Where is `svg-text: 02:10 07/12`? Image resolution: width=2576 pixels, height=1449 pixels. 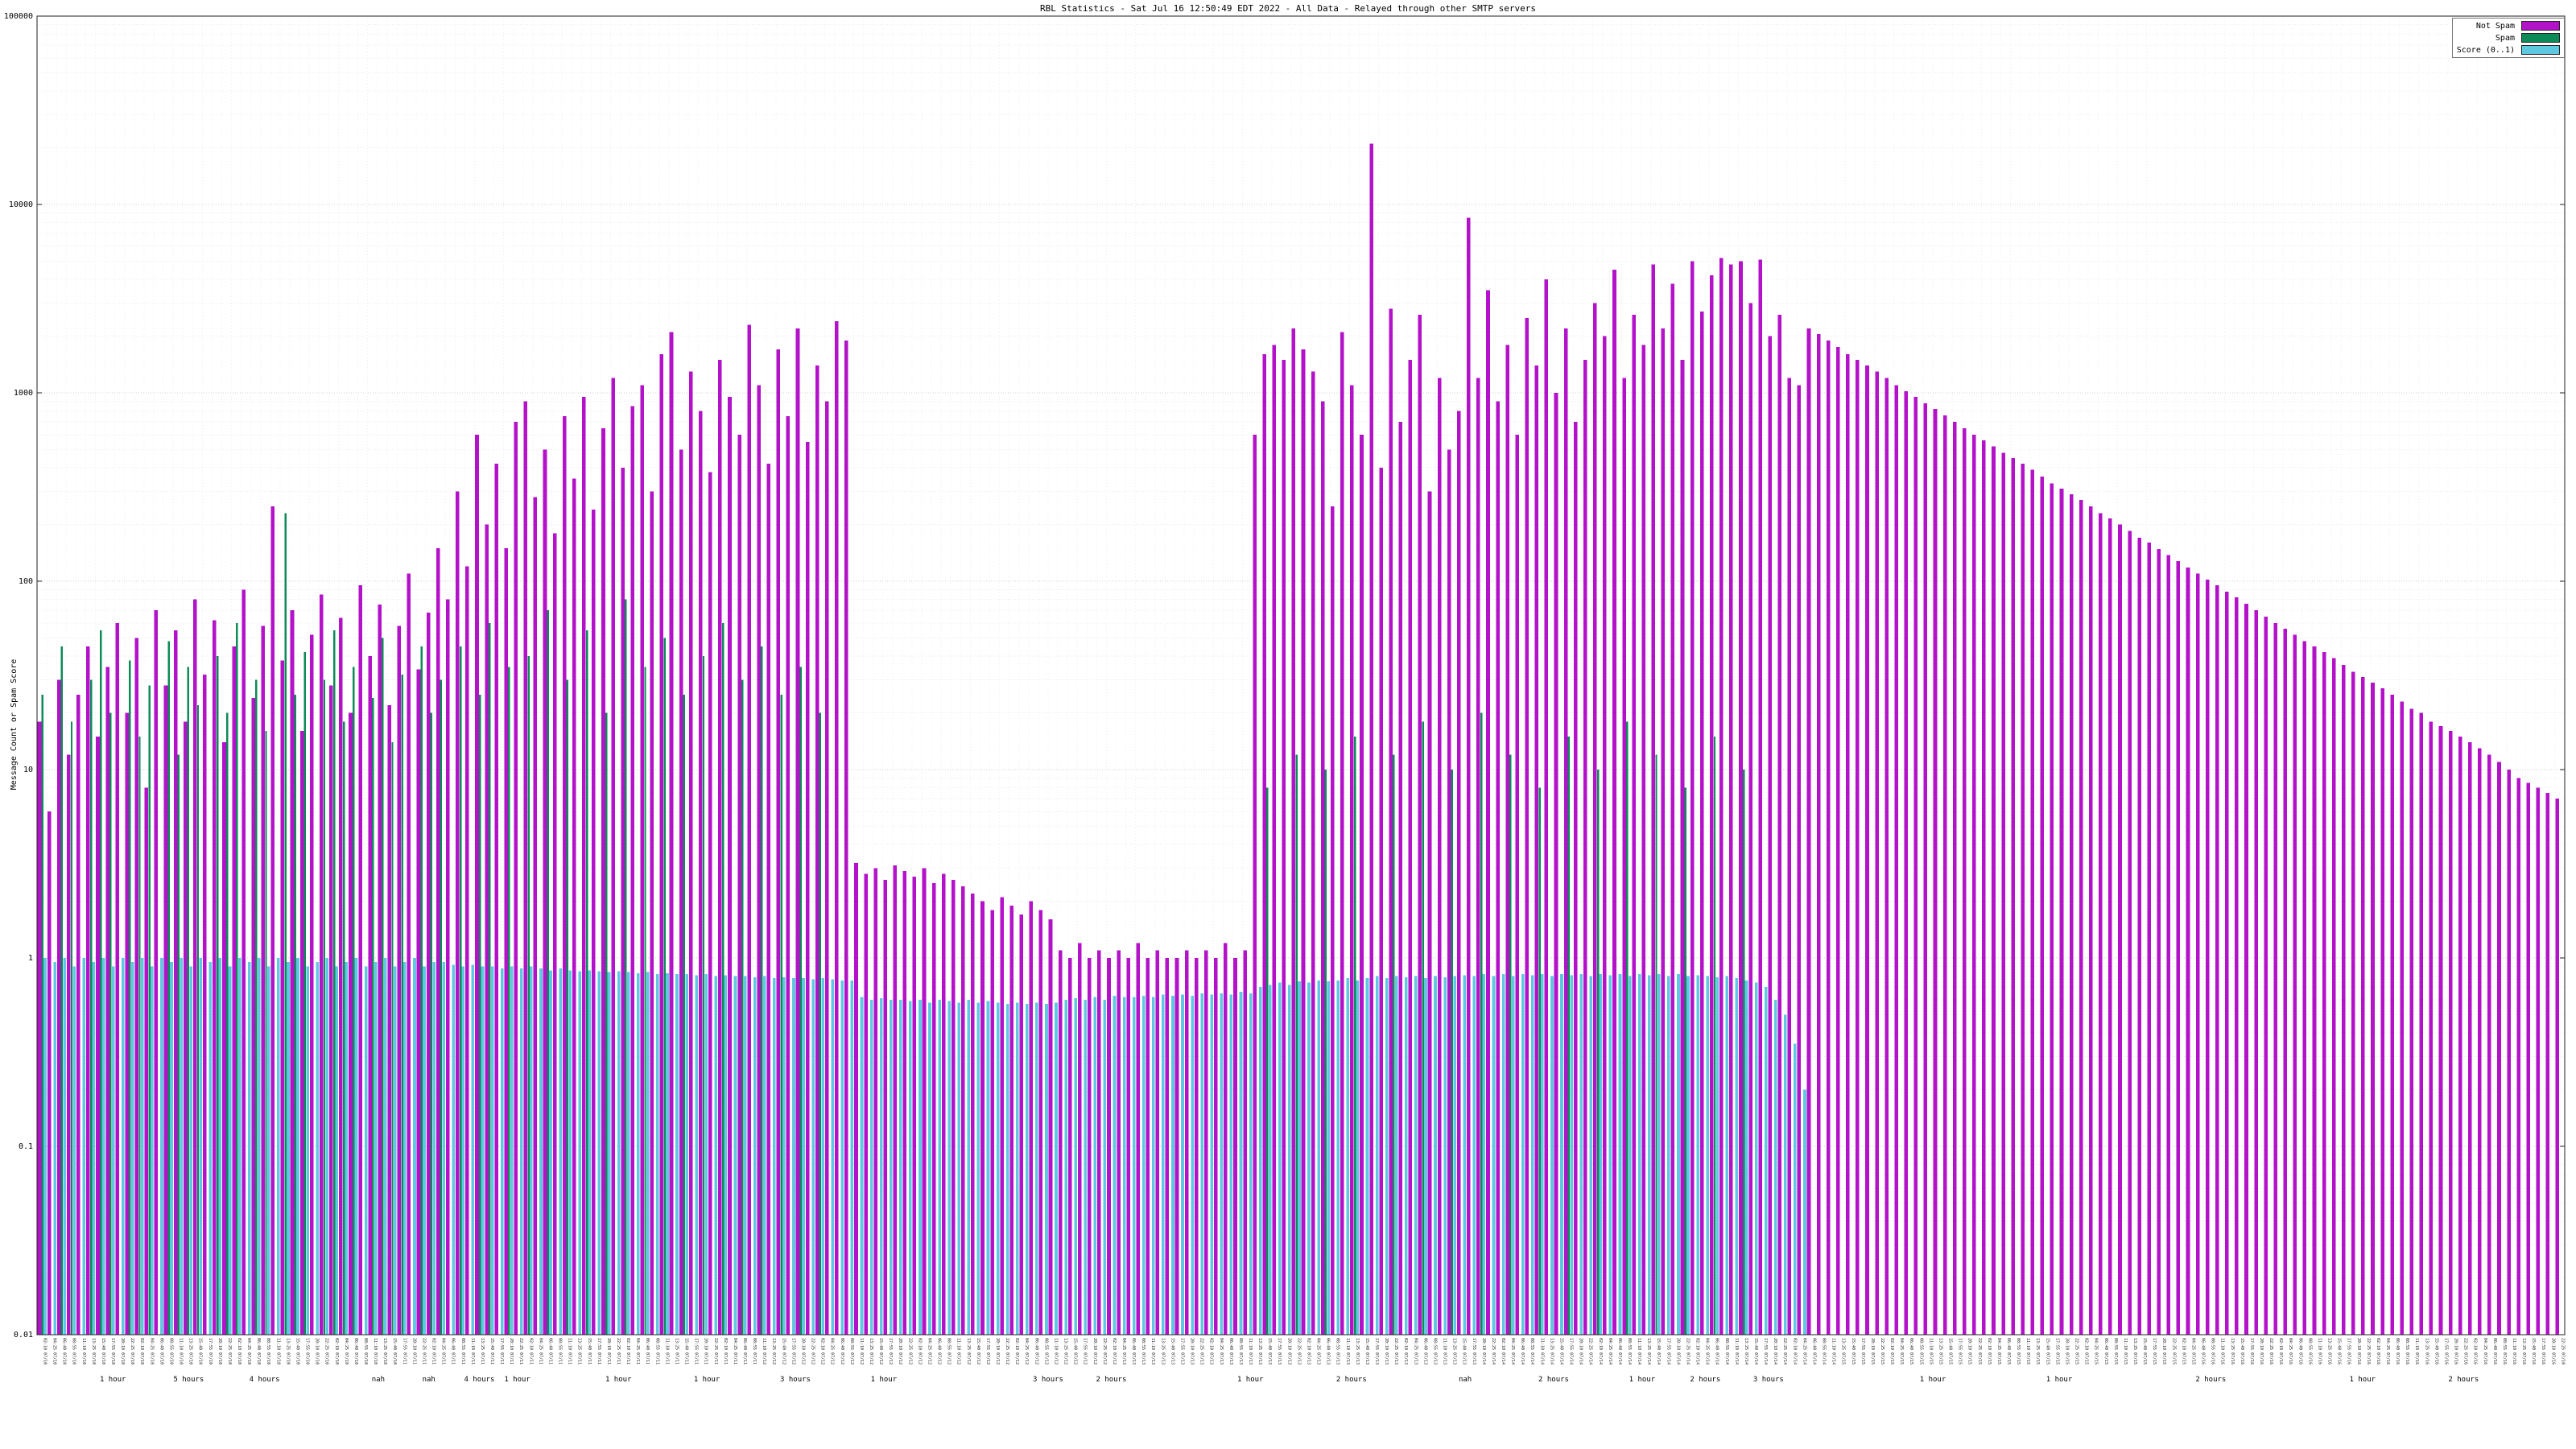
svg-text: 02:10 07/12 is located at coordinates (1114, 1351).